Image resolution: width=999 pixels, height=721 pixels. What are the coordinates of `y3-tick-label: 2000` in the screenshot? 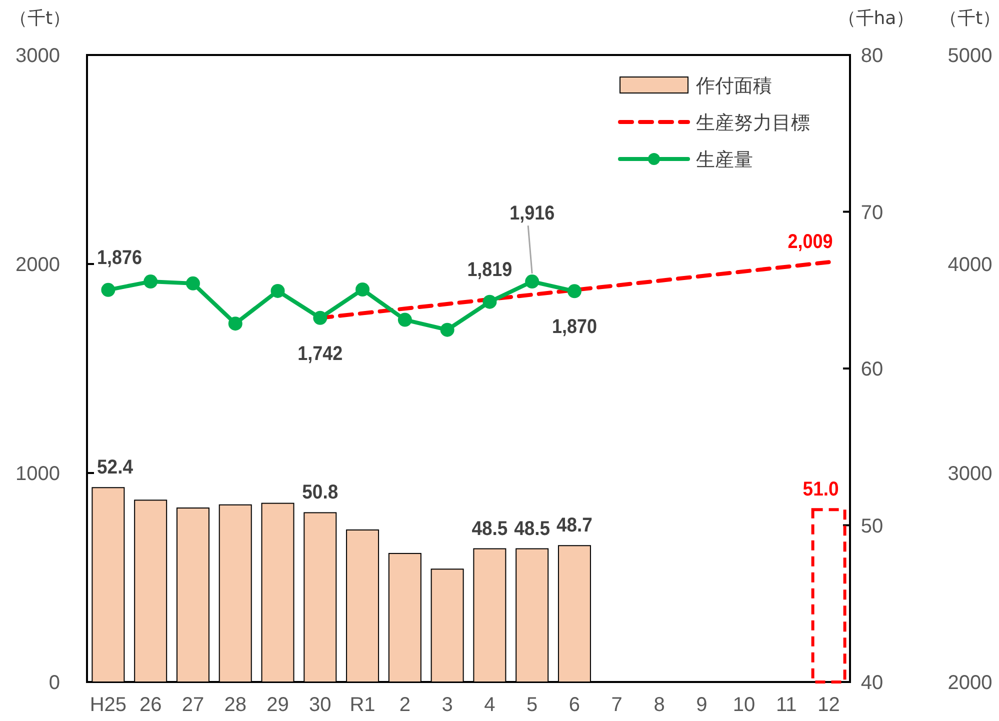 It's located at (970, 683).